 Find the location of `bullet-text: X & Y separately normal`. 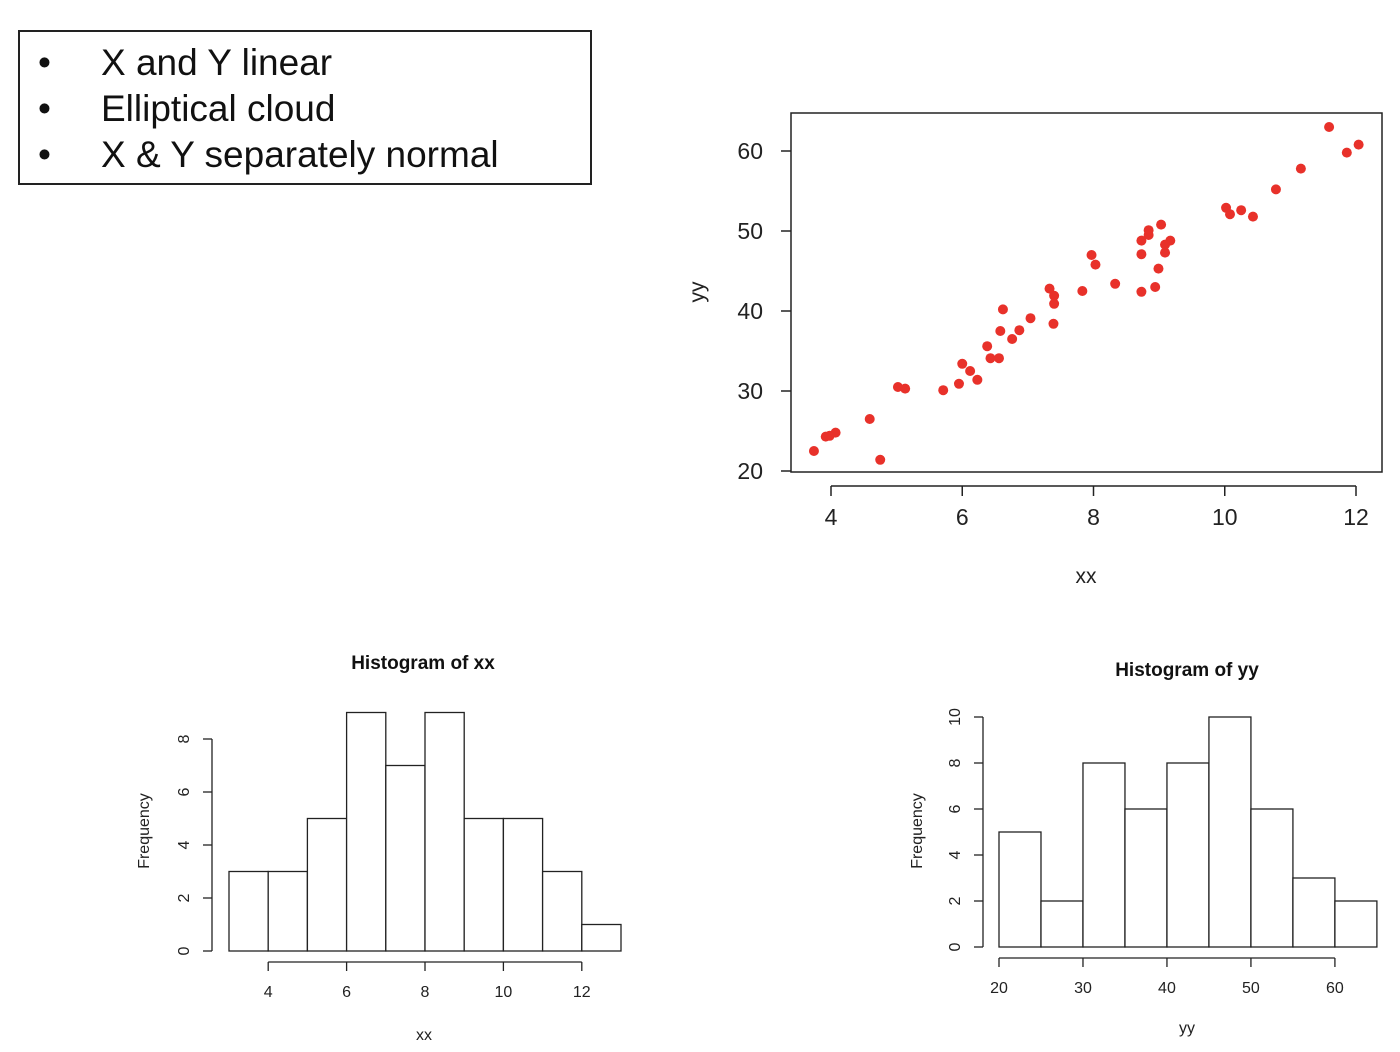

bullet-text: X & Y separately normal is located at coordinates (300, 154).